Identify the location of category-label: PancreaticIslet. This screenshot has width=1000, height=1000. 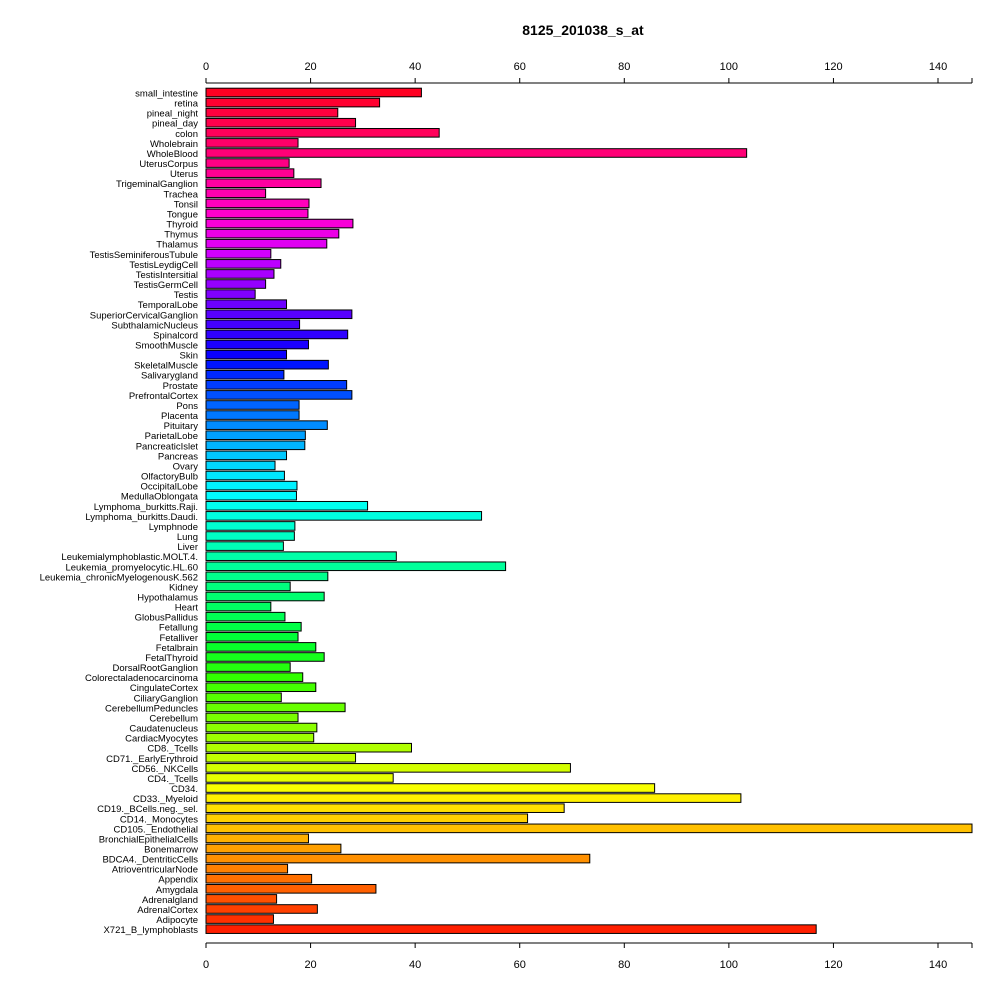
(167, 446).